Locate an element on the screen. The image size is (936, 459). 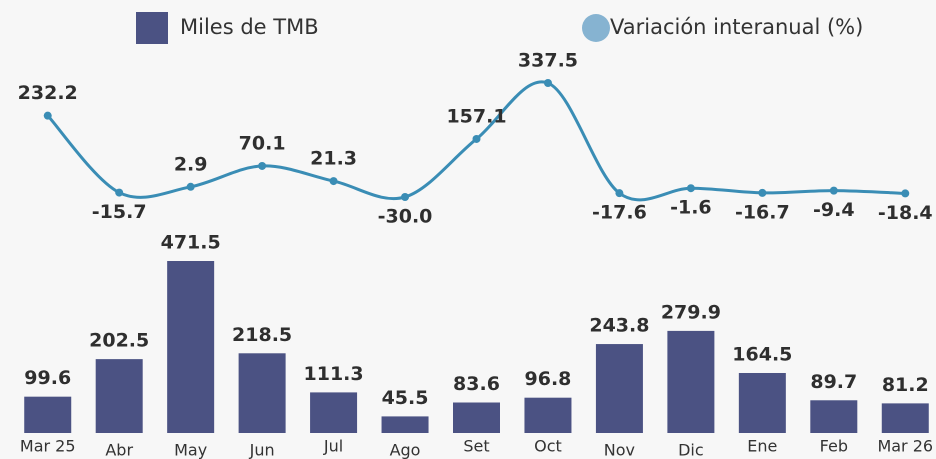
data-label: 45.5 is located at coordinates (405, 398).